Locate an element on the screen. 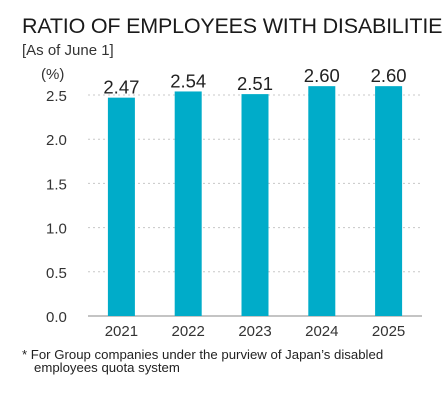  bar-2022 is located at coordinates (188, 204).